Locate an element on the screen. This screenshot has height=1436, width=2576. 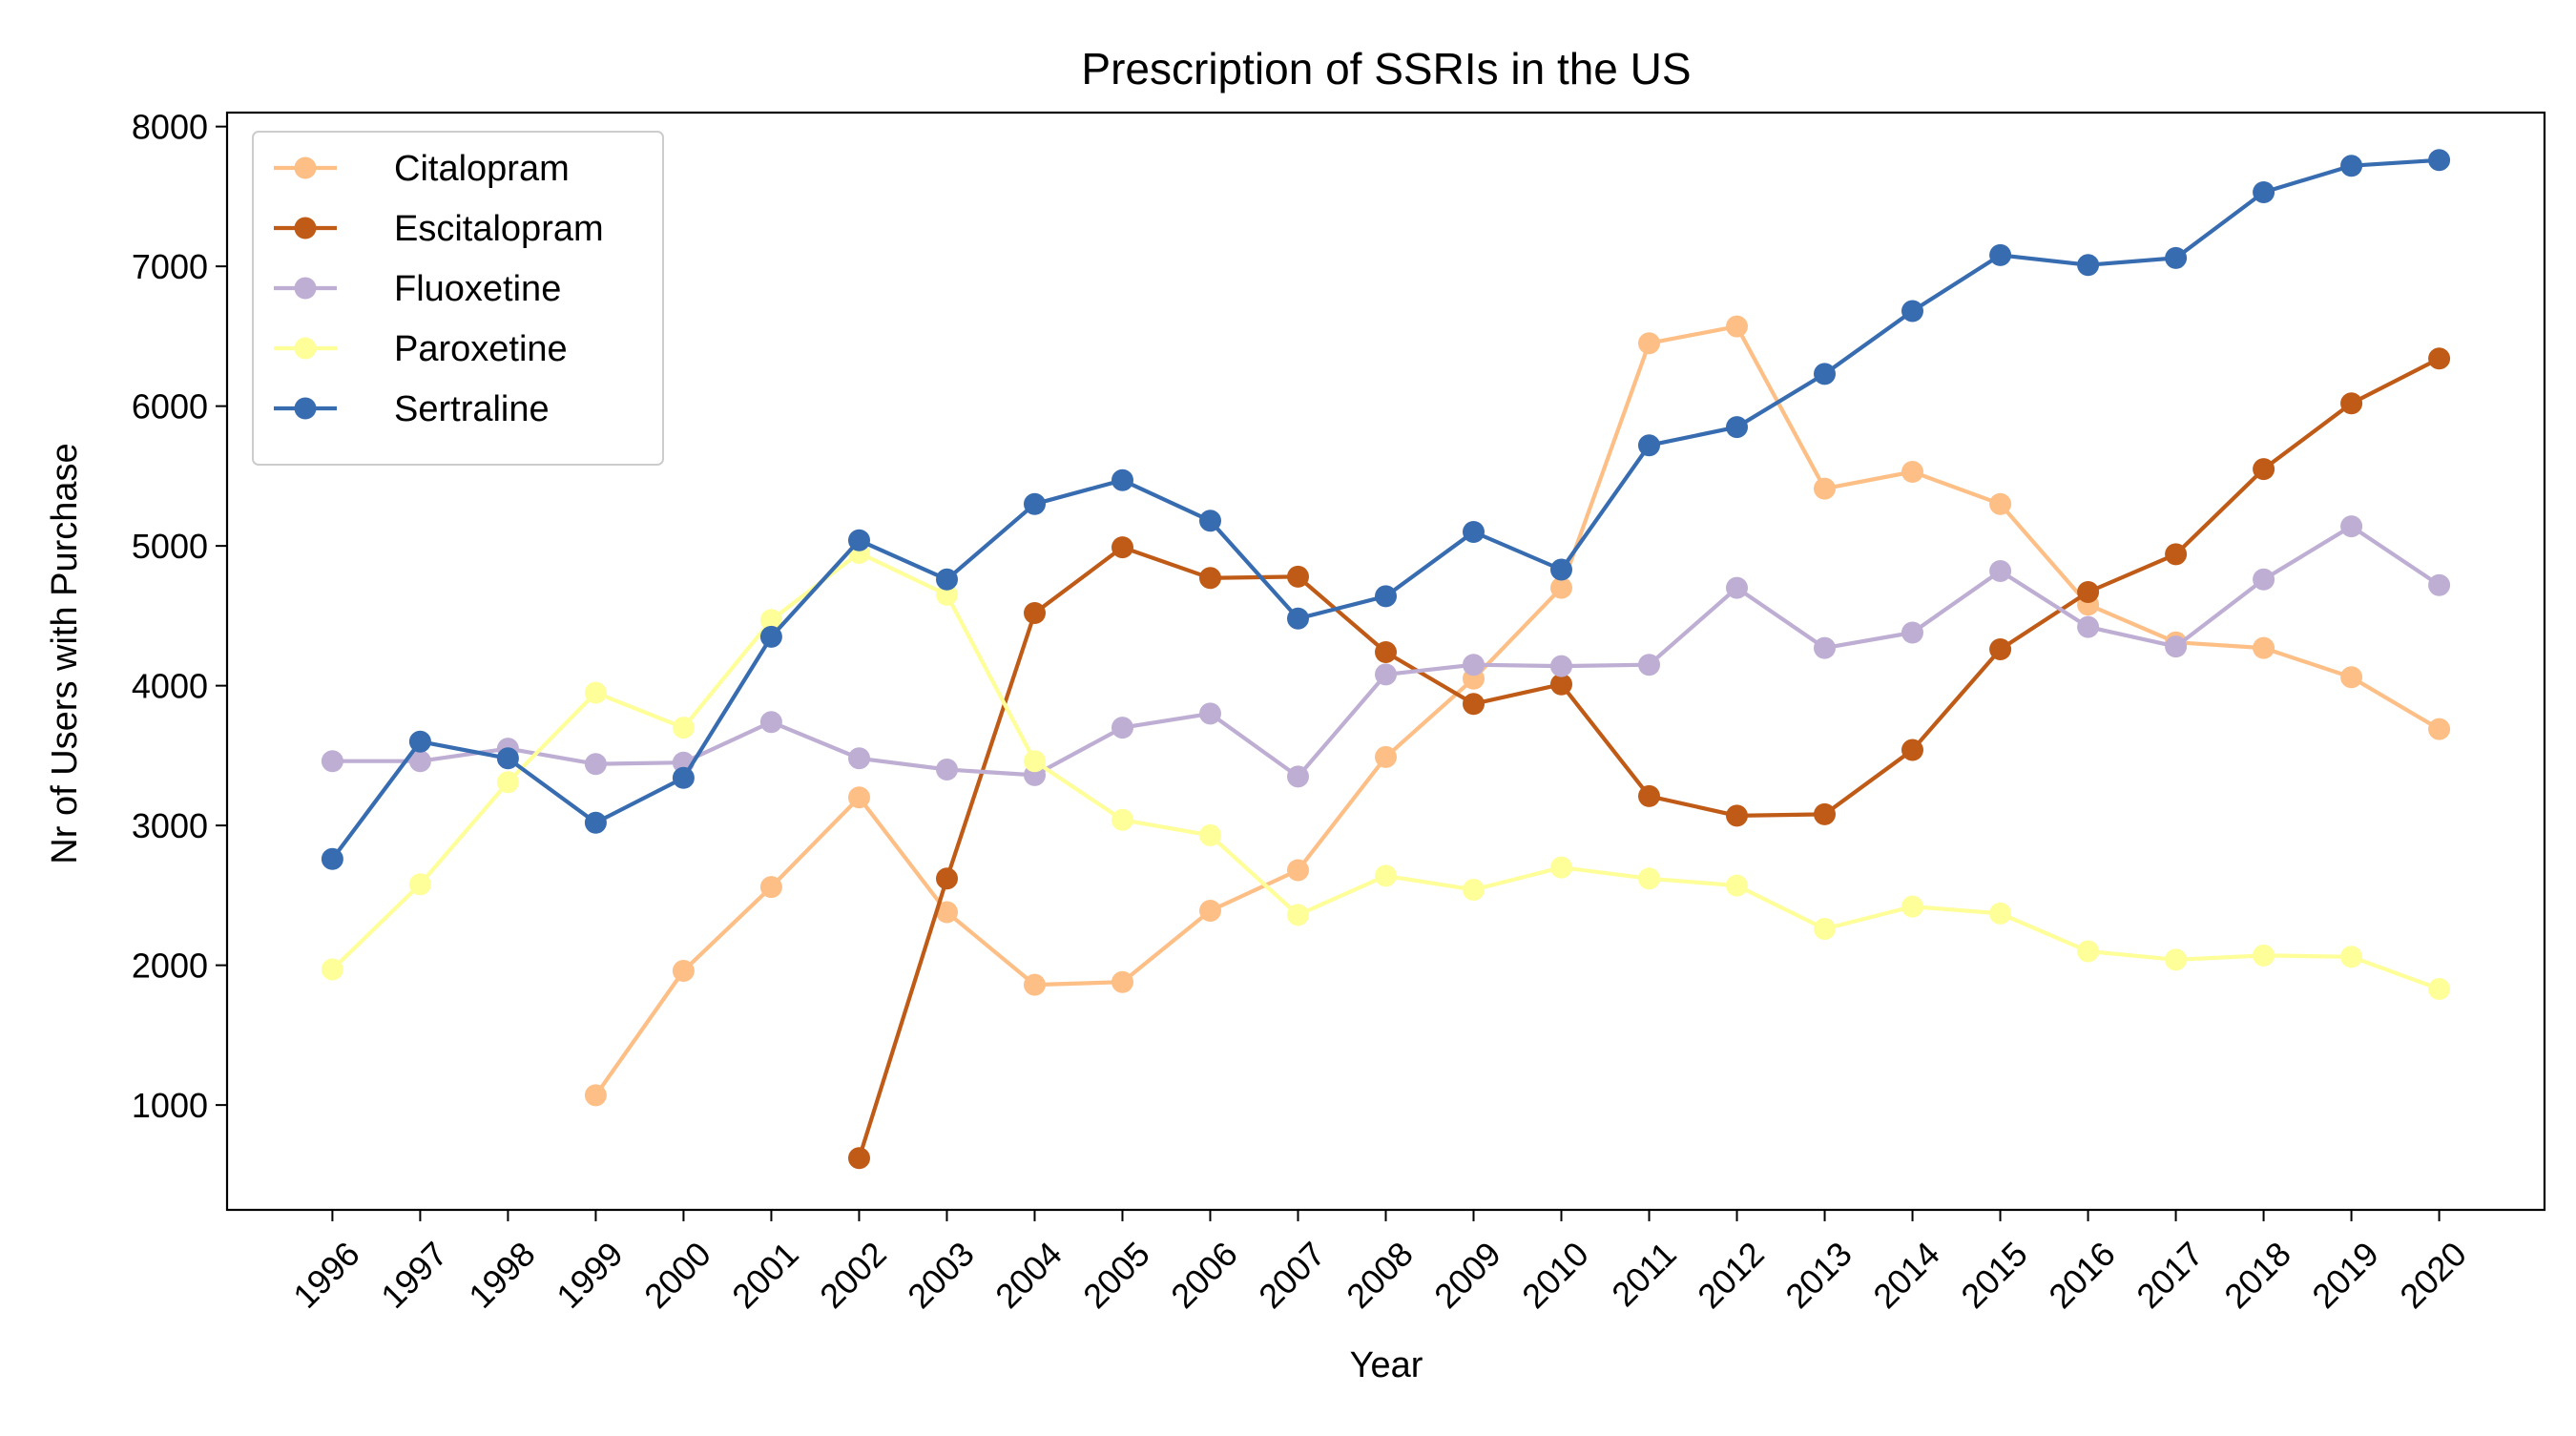
data-point-sertraline-1998 is located at coordinates (507, 758).